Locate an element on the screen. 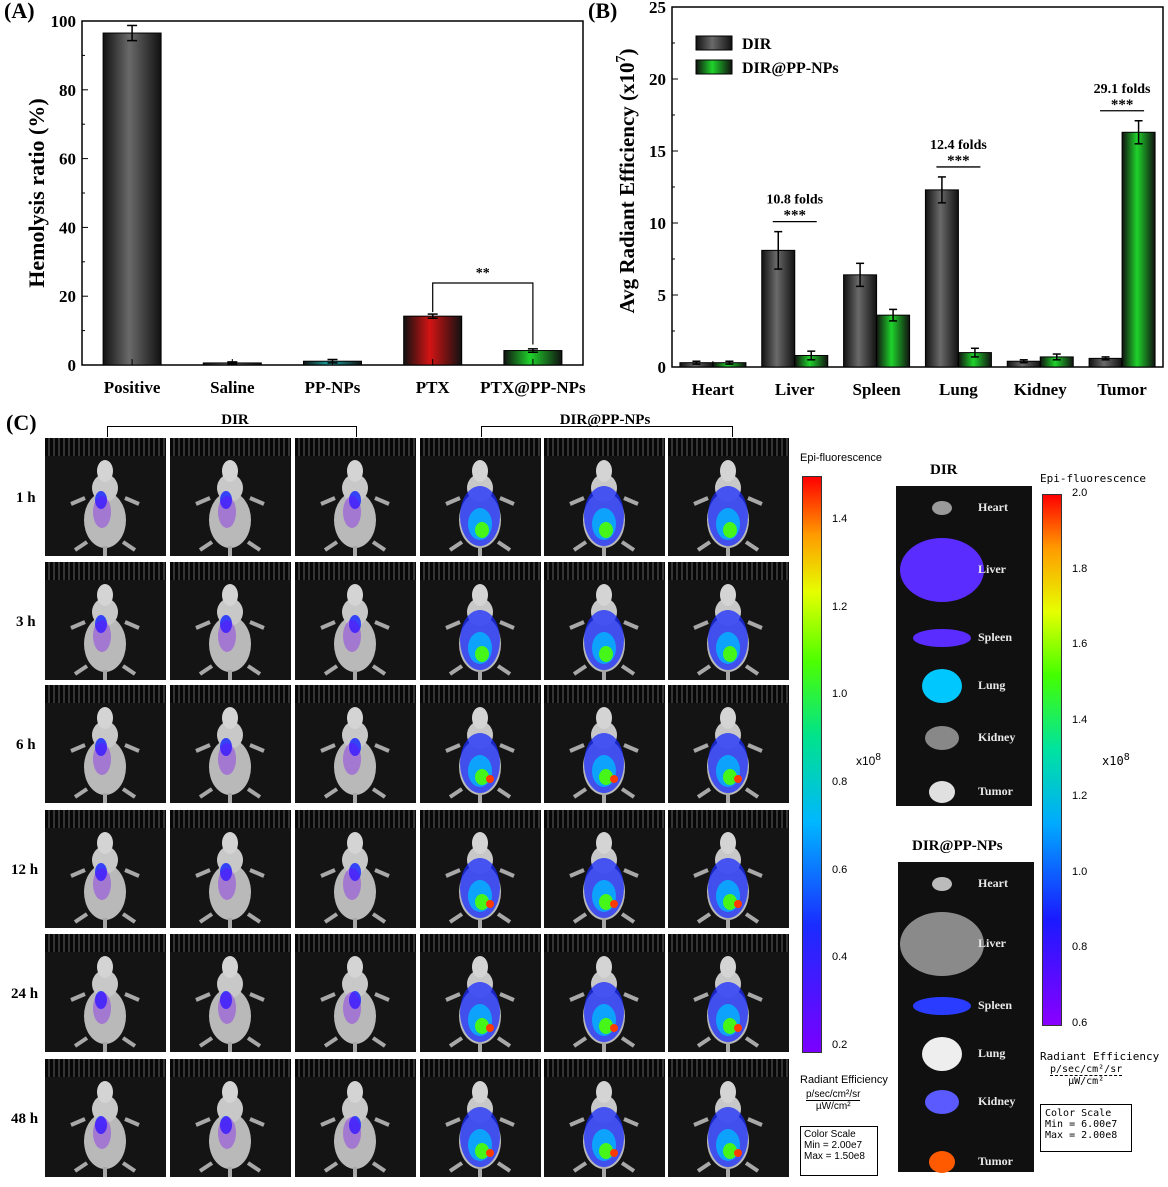 The image size is (1168, 1187). colorbar-tick-label: 1.6 is located at coordinates (1080, 644).